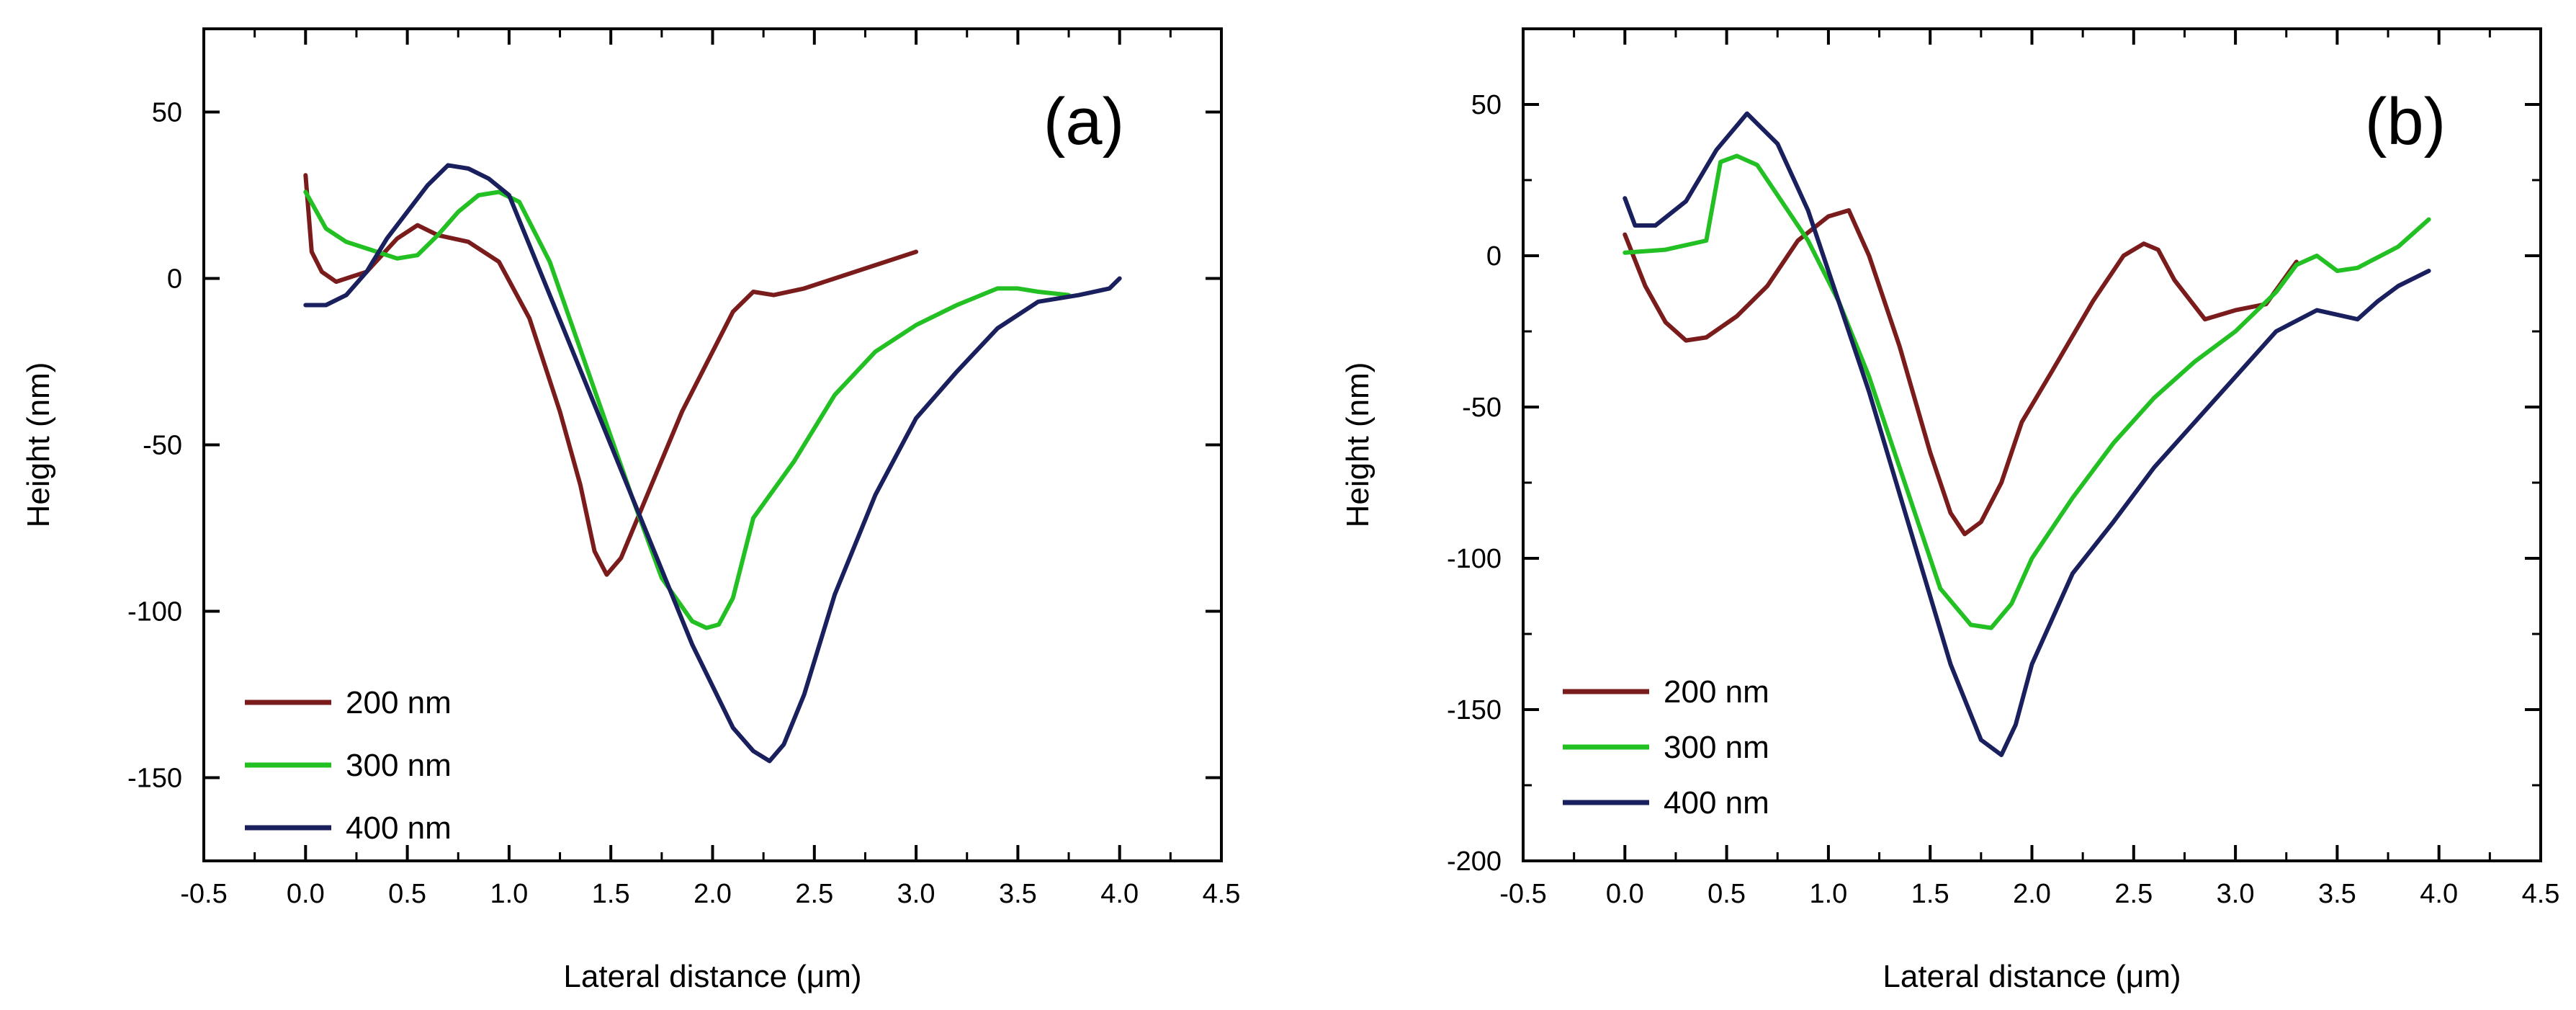  I want to click on panel-label: (b), so click(2405, 121).